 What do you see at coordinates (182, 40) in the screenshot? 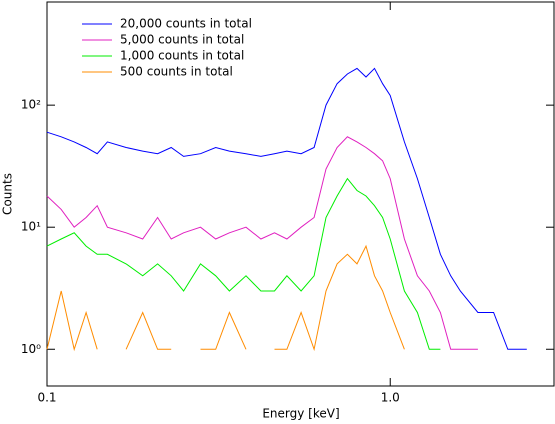
I see `legend-label: 5,000 counts in total` at bounding box center [182, 40].